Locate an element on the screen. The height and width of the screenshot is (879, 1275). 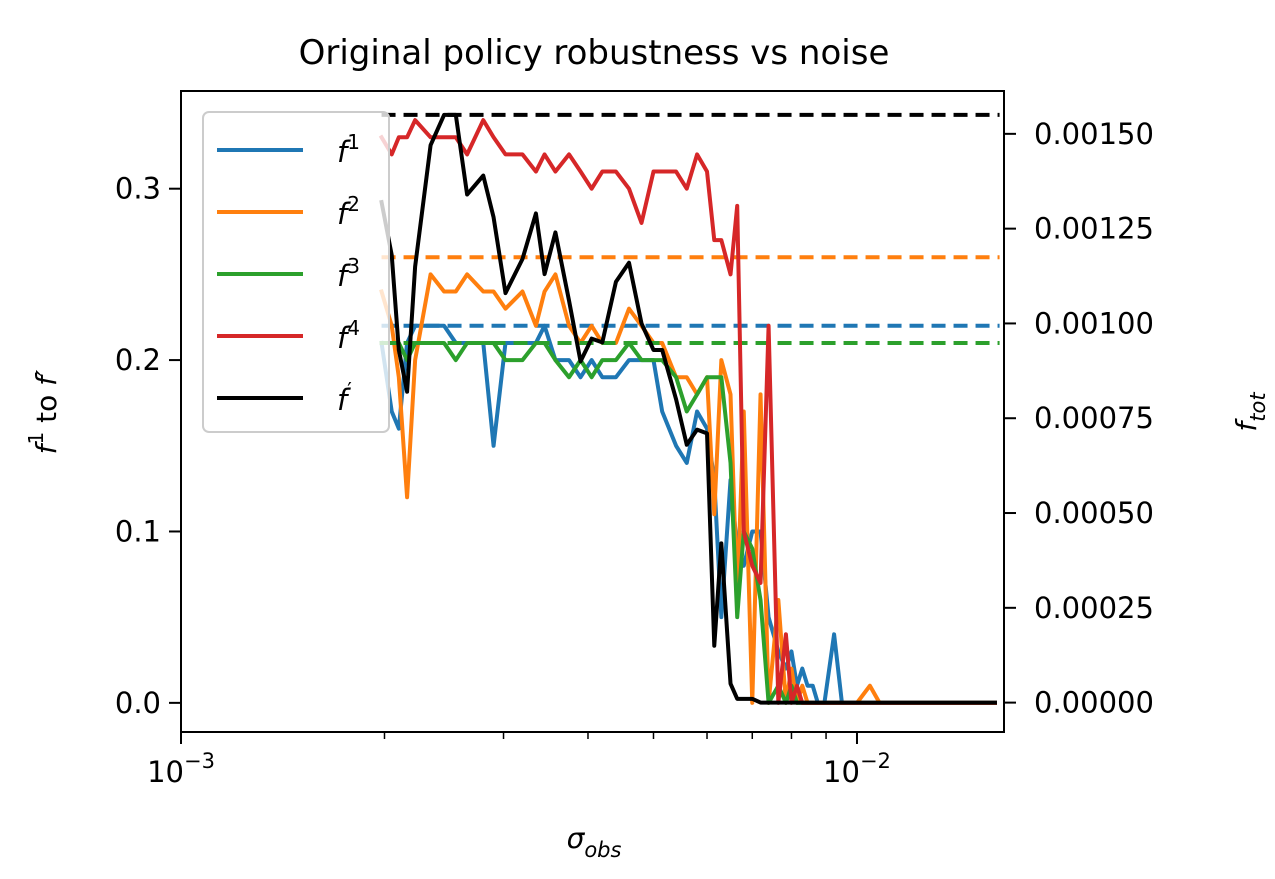
y-right-tick-label-4: 0.00100 is located at coordinates (1094, 323).